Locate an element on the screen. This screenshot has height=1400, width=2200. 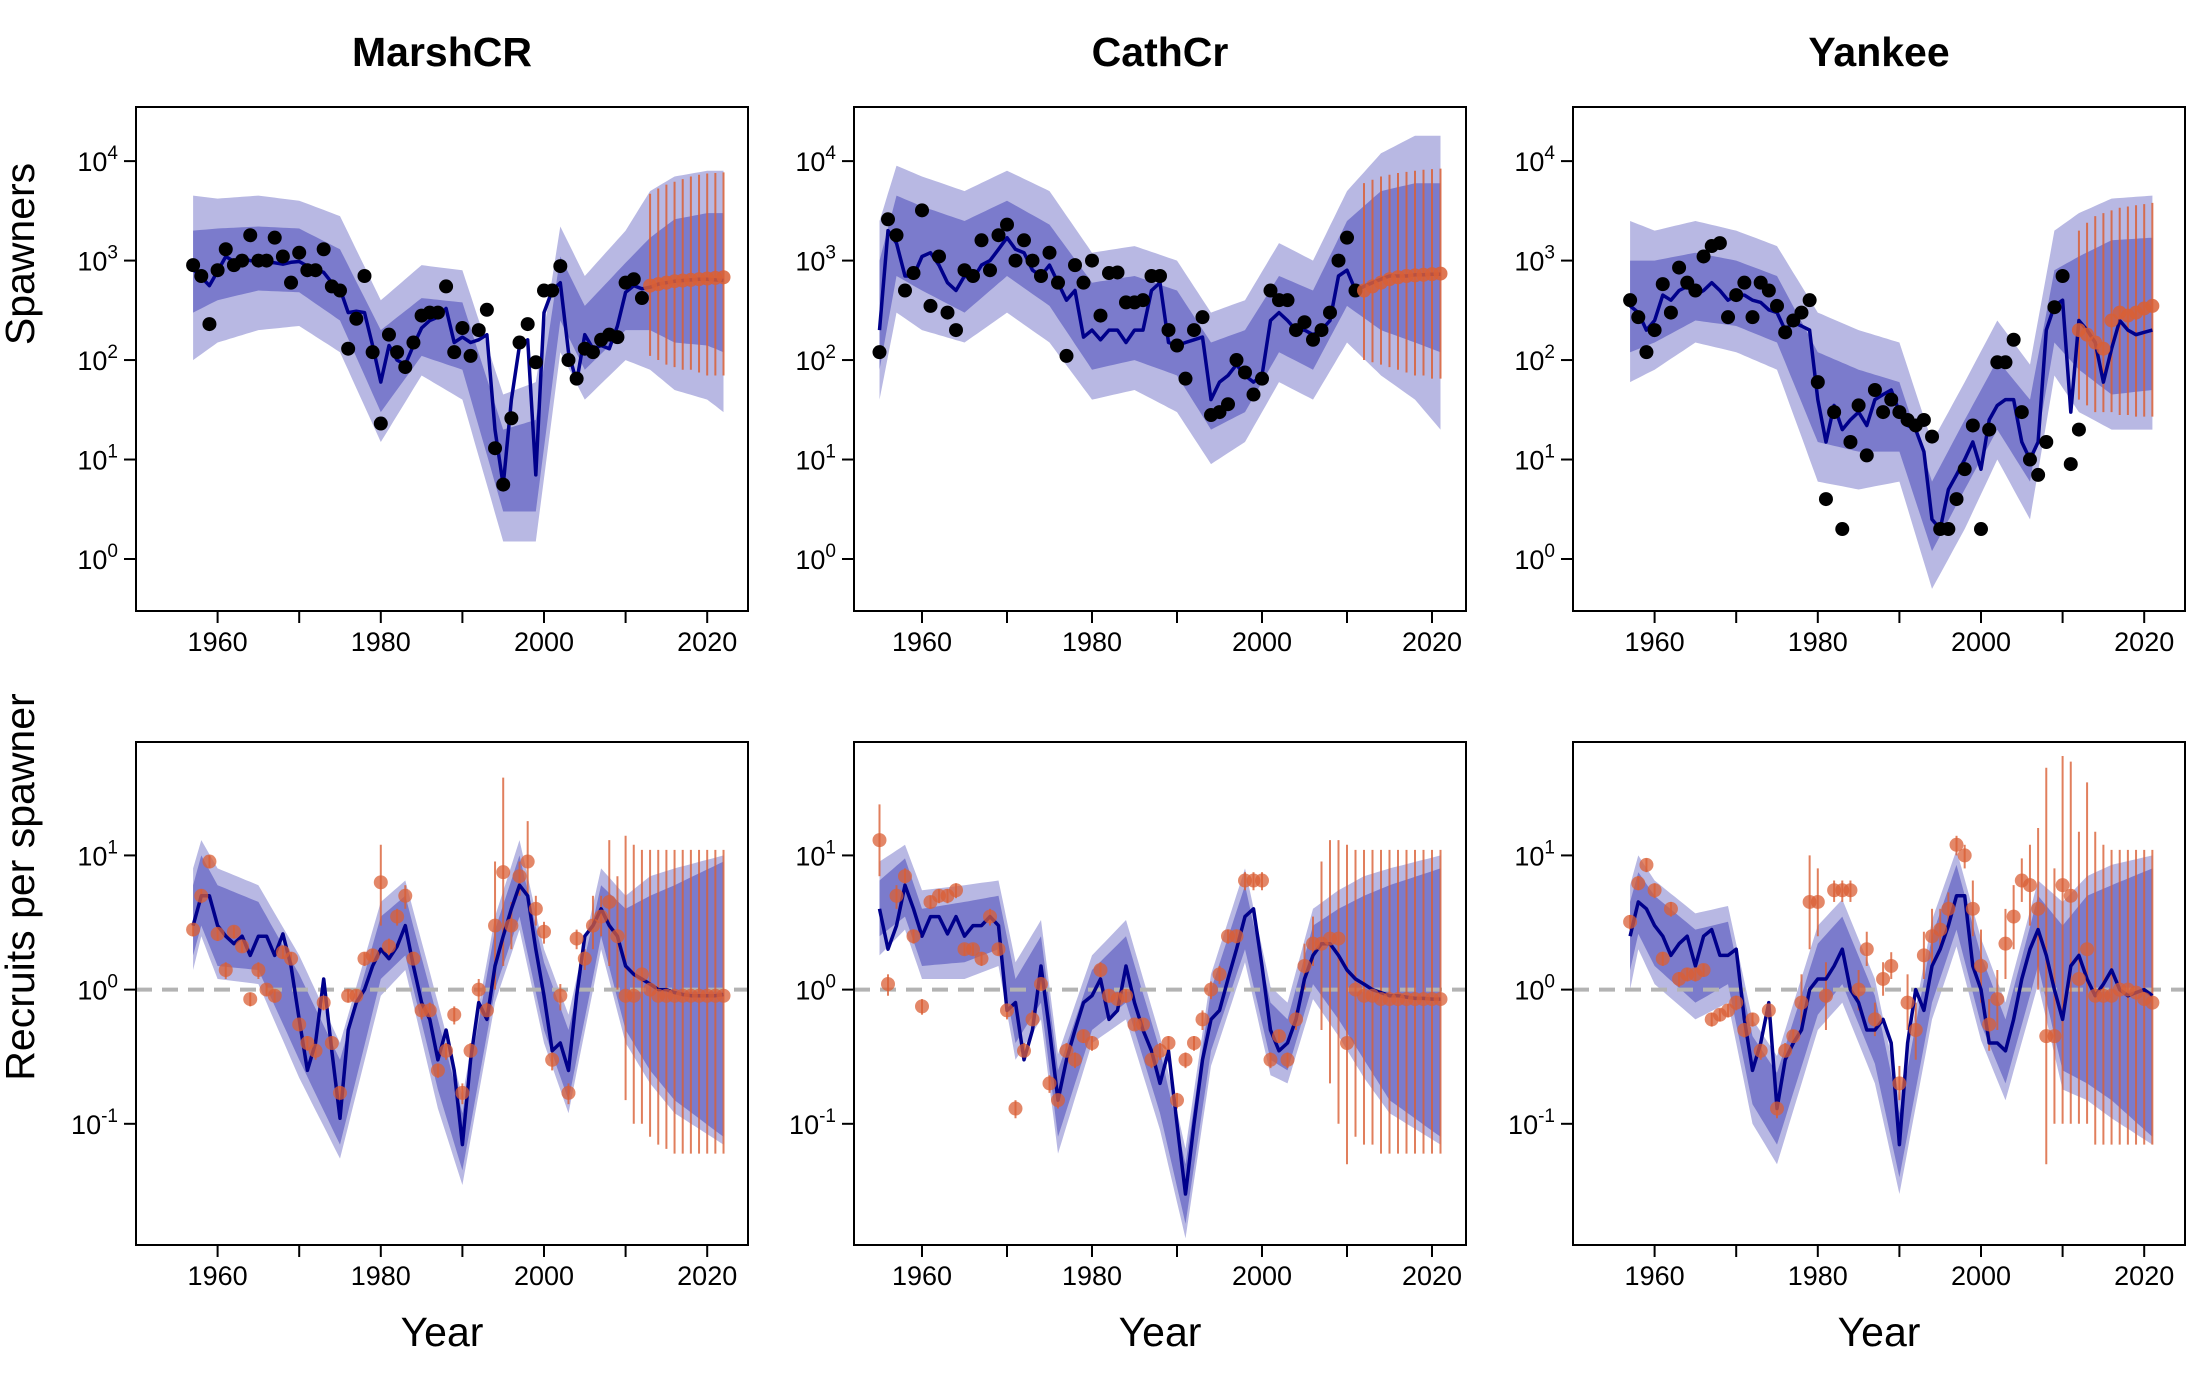
ylabel-recruits-per-spawner: Recruits per spawner is located at coordinates (21, 886).